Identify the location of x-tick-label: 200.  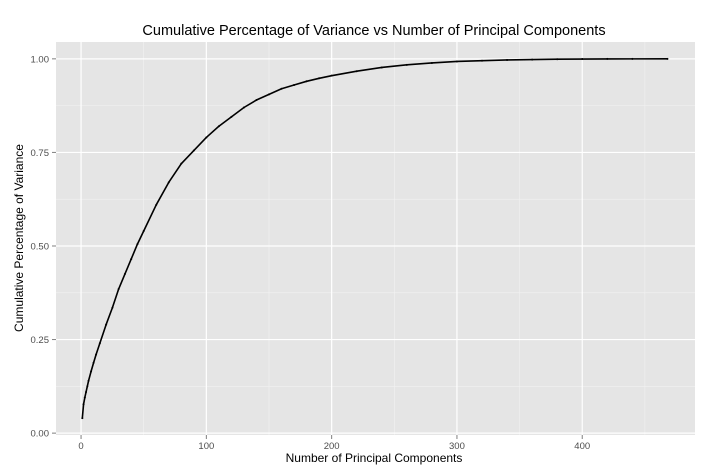
(332, 446).